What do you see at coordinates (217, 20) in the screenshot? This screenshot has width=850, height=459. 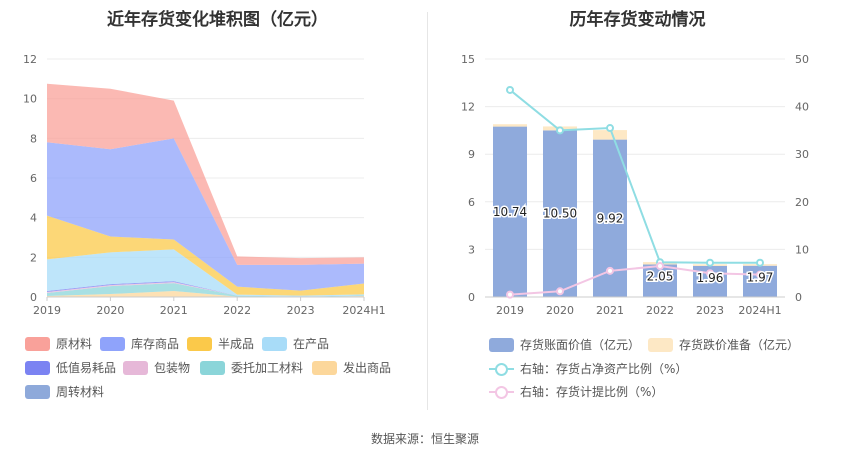 I see `left-chart-title: 近年存货变化堆积图（亿元）` at bounding box center [217, 20].